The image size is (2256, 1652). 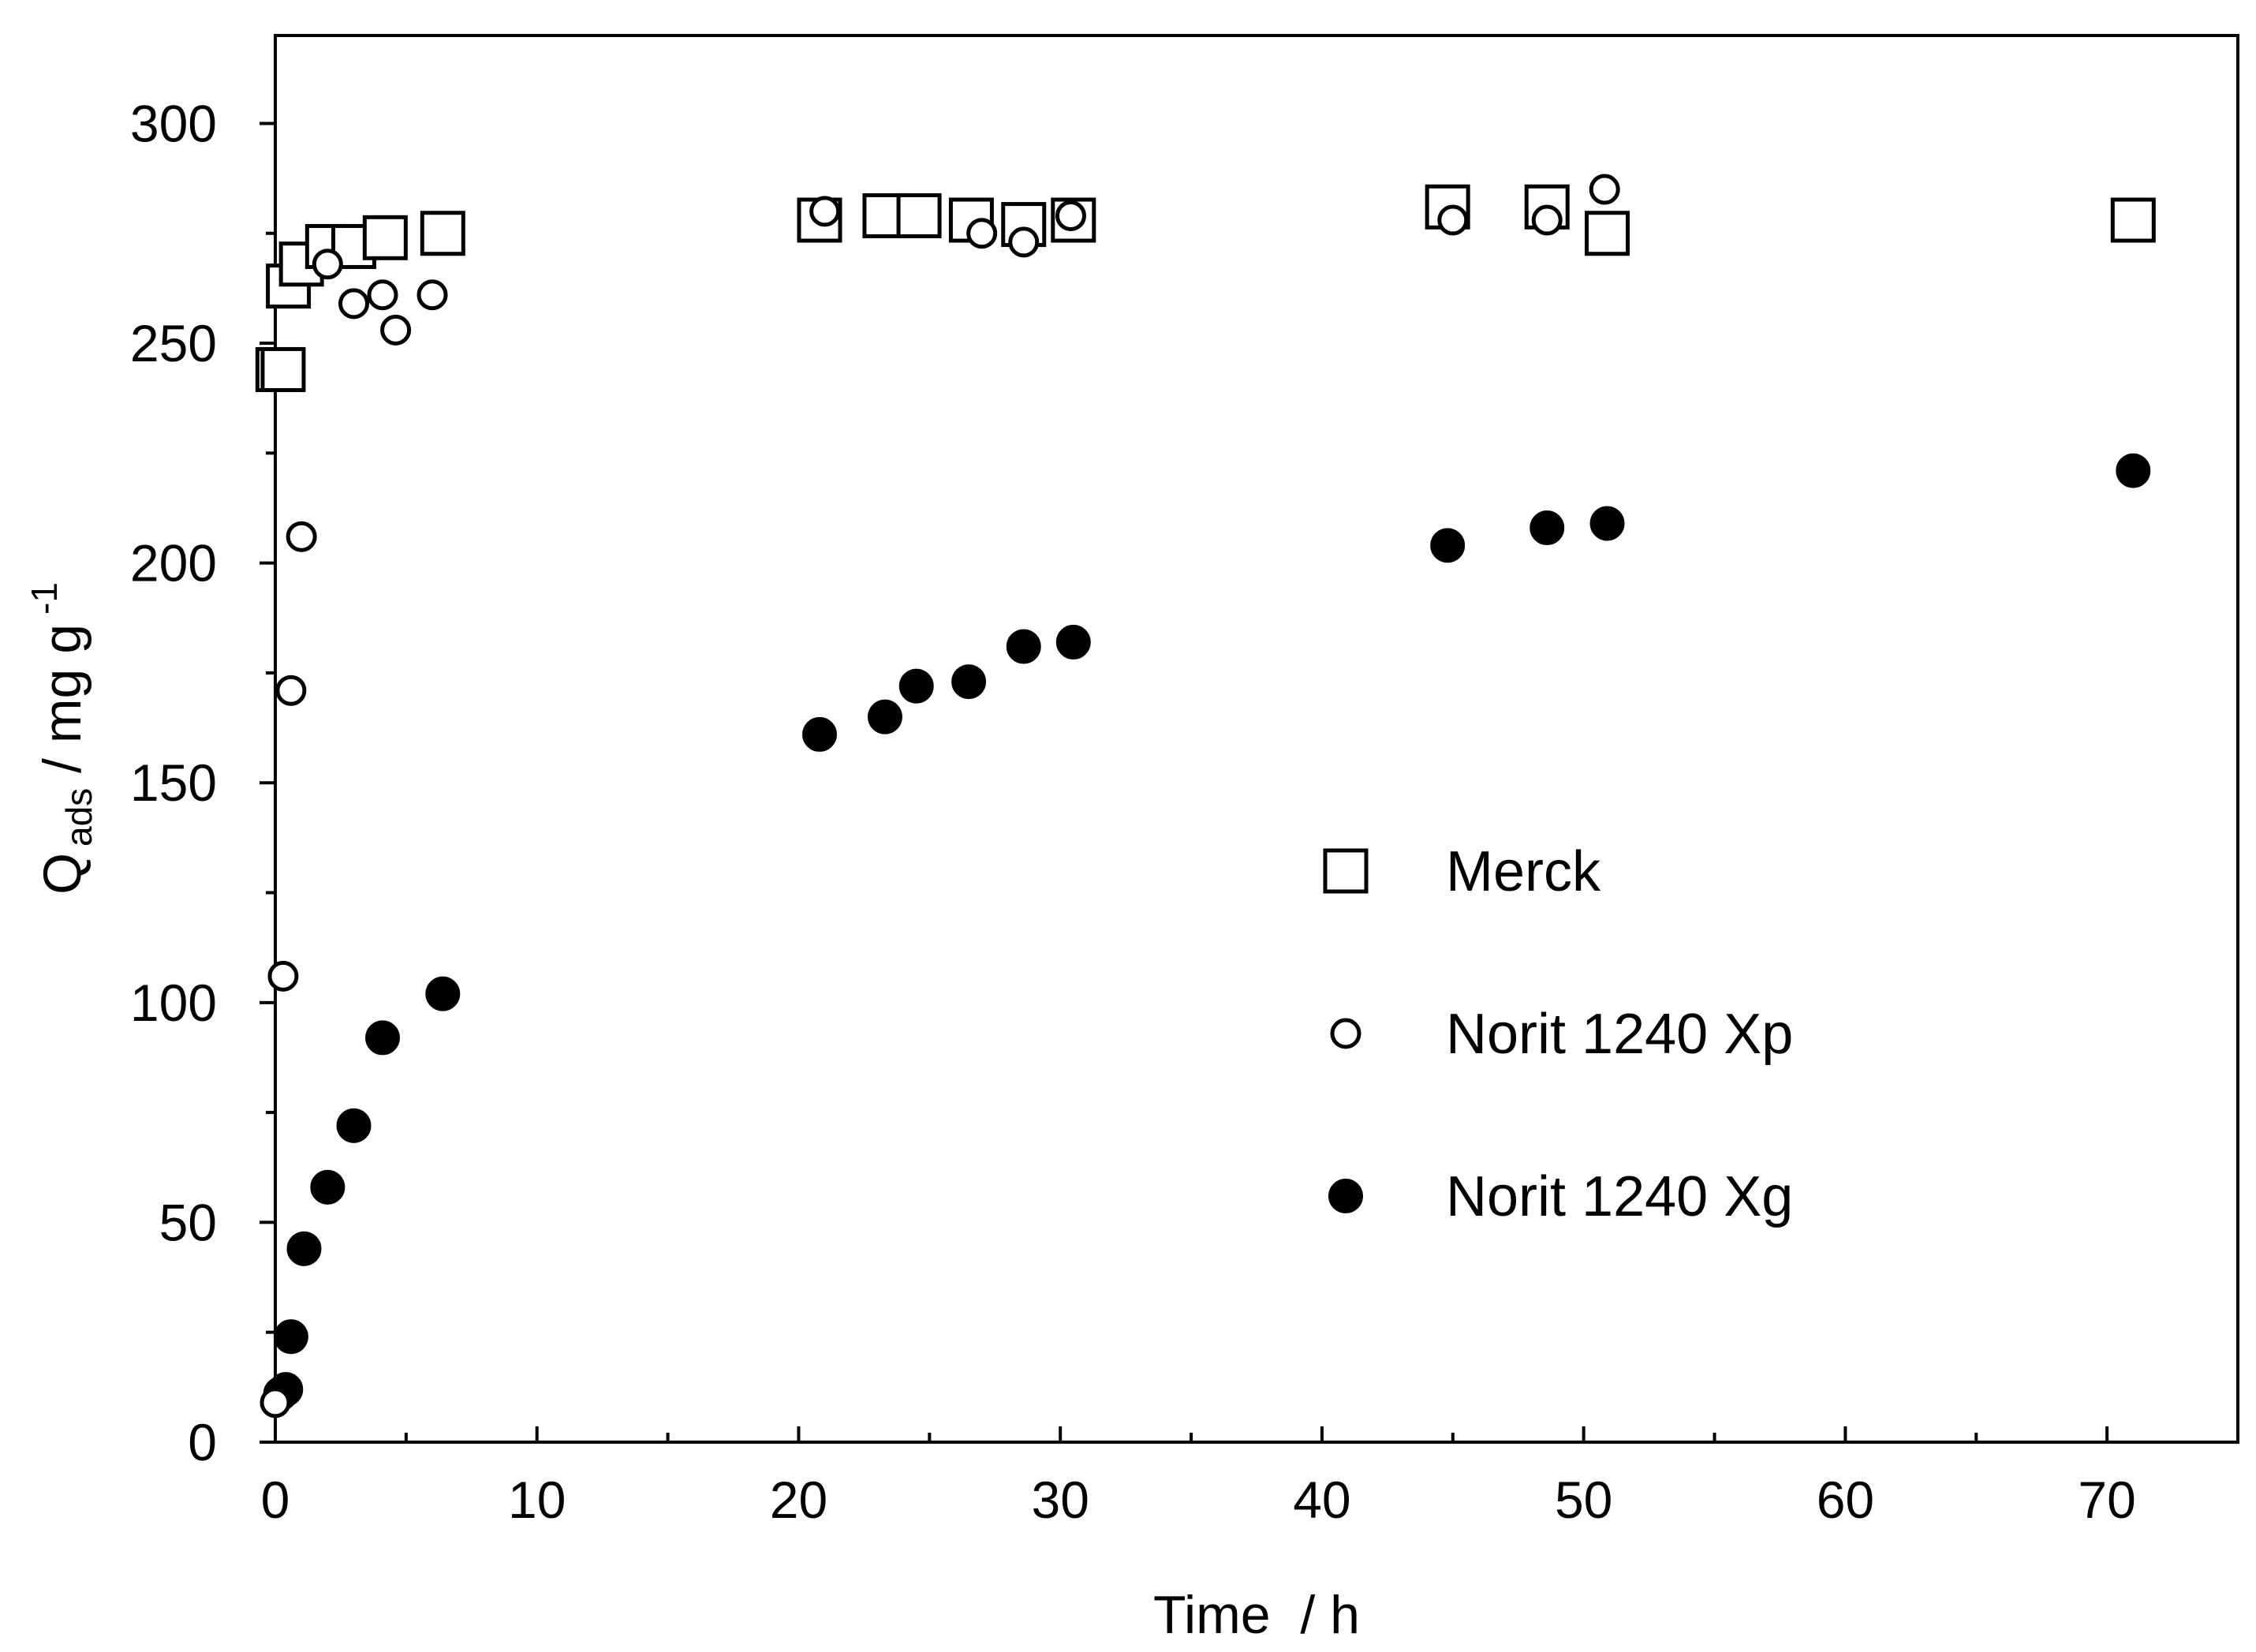 I want to click on y-axis-title-subscript: ads, so click(x=78, y=817).